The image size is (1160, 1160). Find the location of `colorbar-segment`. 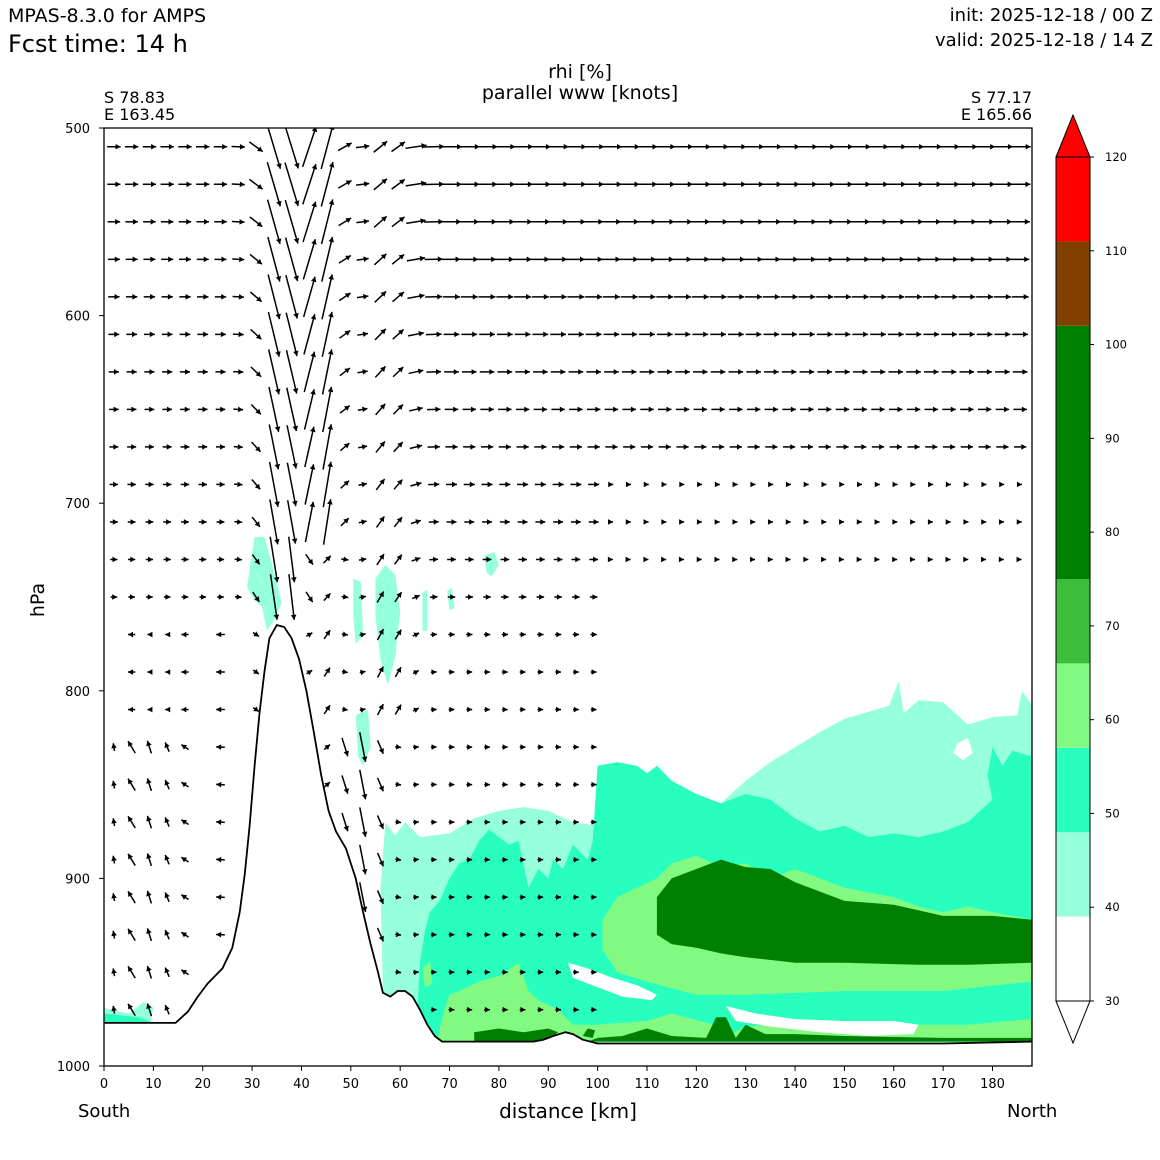

colorbar-segment is located at coordinates (1073, 705).